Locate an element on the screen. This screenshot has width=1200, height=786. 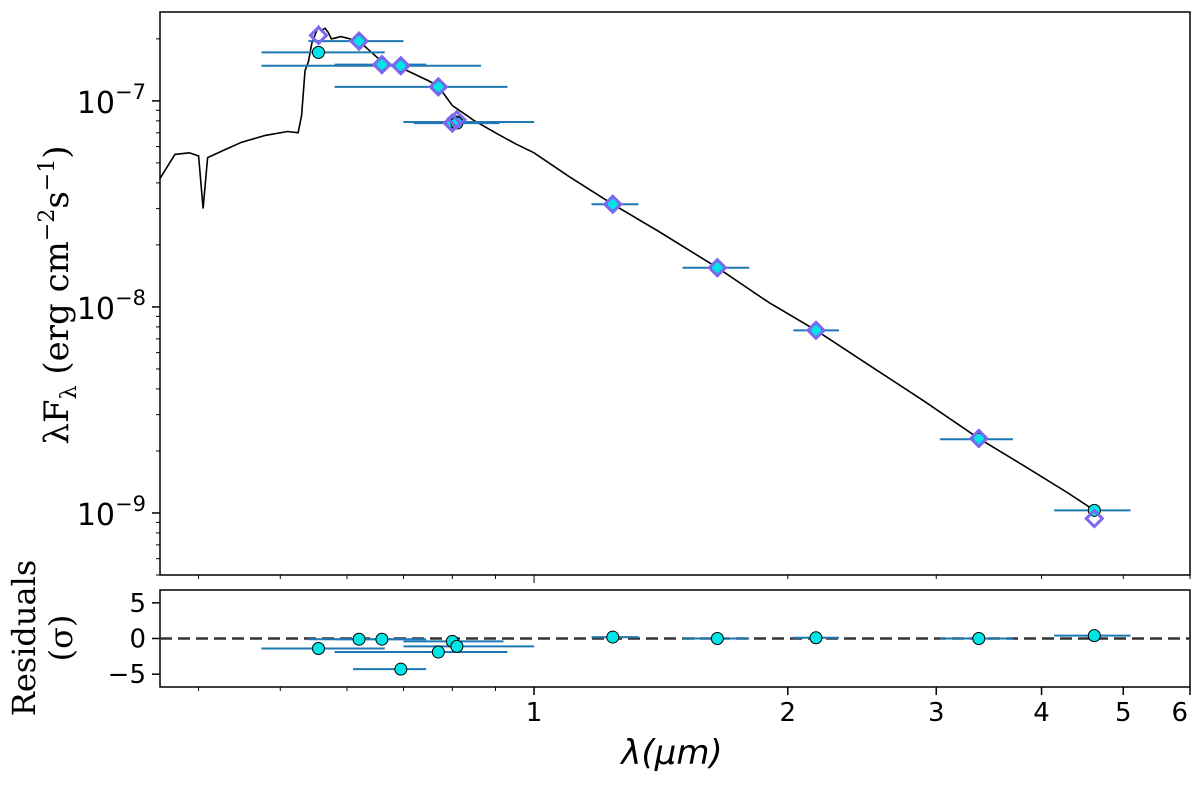
x-axis-label: λ(μm) is located at coordinates (670, 753).